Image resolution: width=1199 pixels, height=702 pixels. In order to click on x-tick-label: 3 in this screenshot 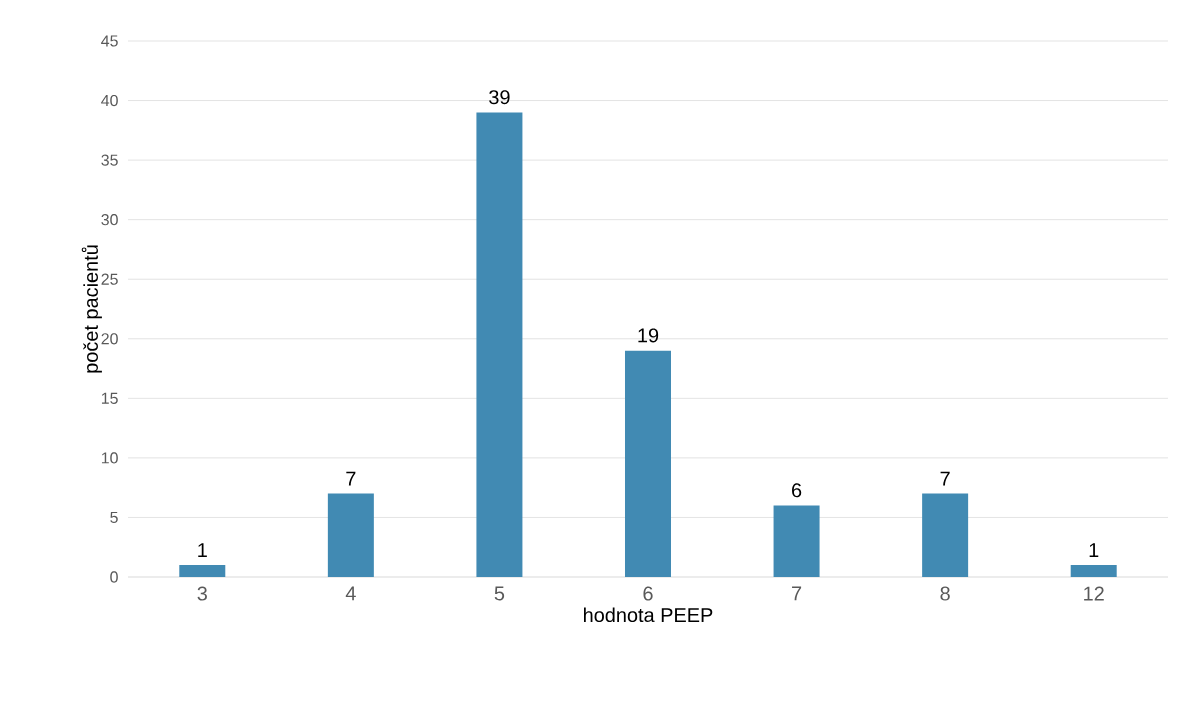, I will do `click(202, 593)`.